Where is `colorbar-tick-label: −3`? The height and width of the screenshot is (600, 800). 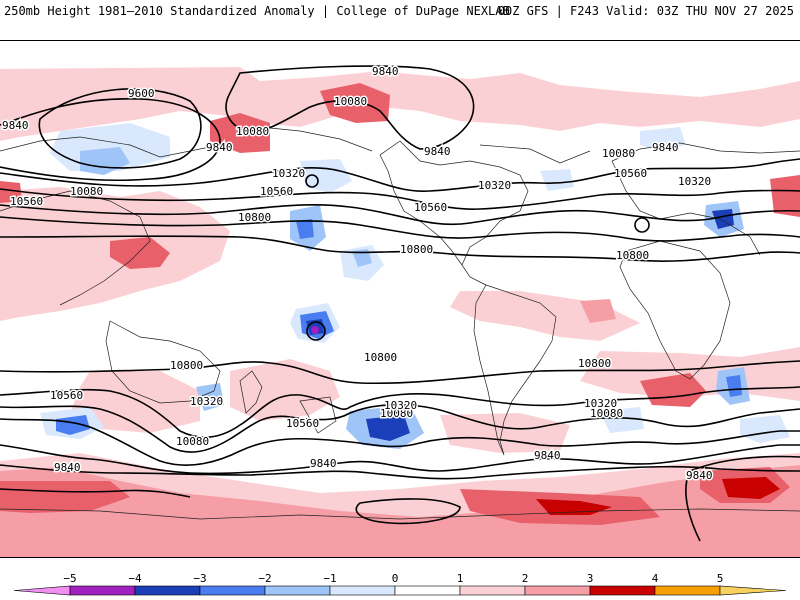
colorbar-tick-label: −3 is located at coordinates (199, 578).